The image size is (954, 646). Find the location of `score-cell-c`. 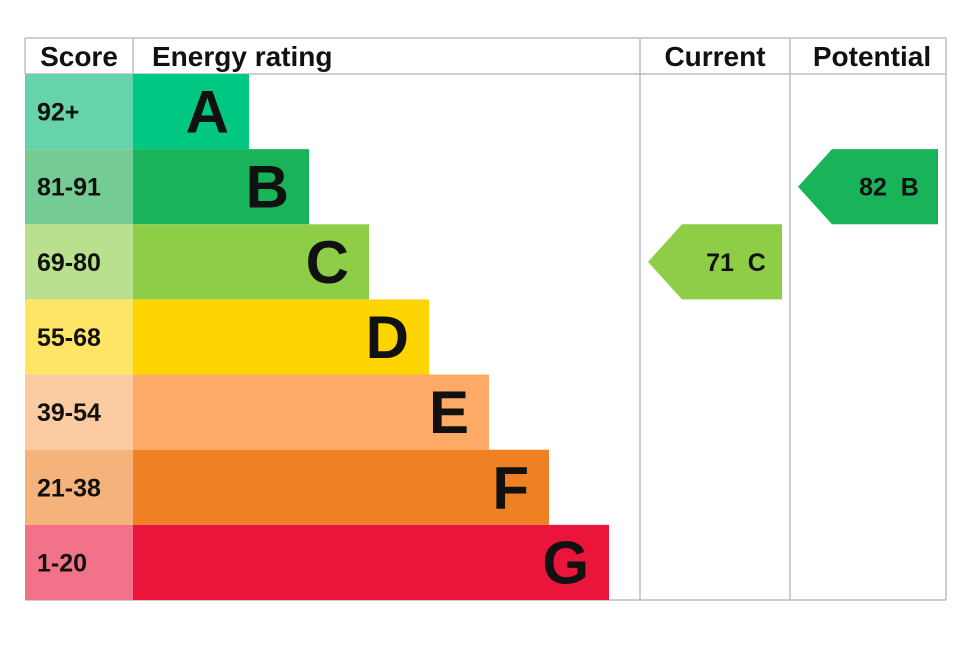

score-cell-c is located at coordinates (79, 262).